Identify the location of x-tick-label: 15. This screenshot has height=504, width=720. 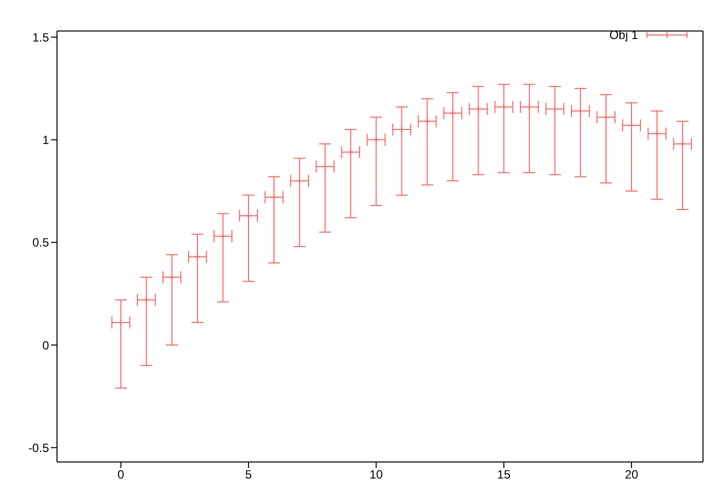
(504, 475).